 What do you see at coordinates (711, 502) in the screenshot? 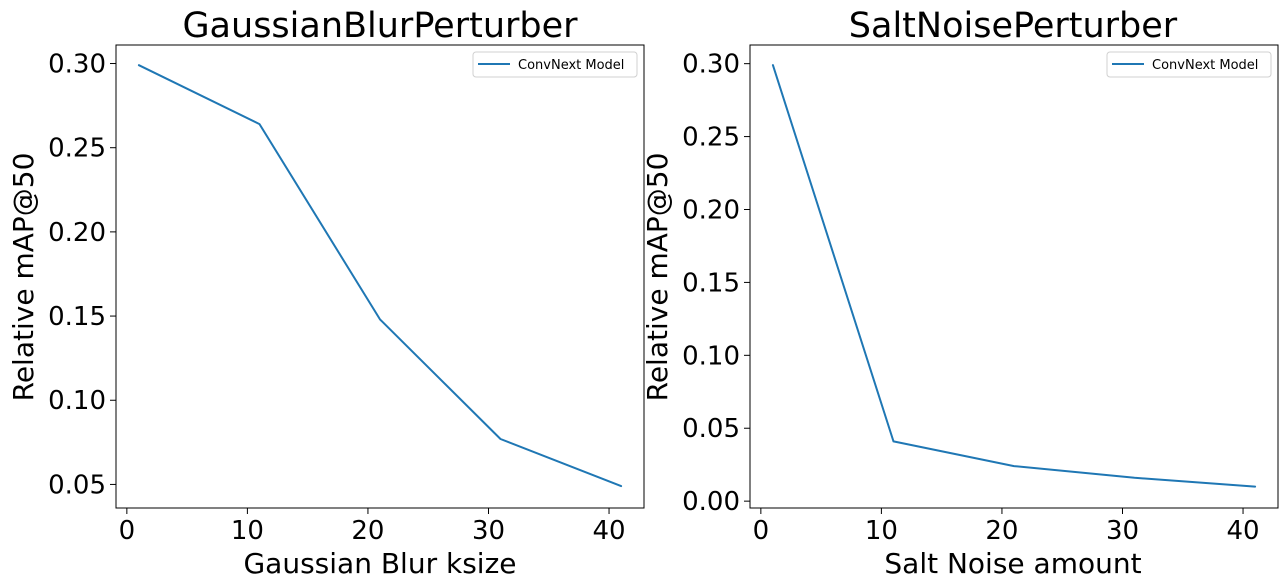
I see `y-tick-label: 0.00` at bounding box center [711, 502].